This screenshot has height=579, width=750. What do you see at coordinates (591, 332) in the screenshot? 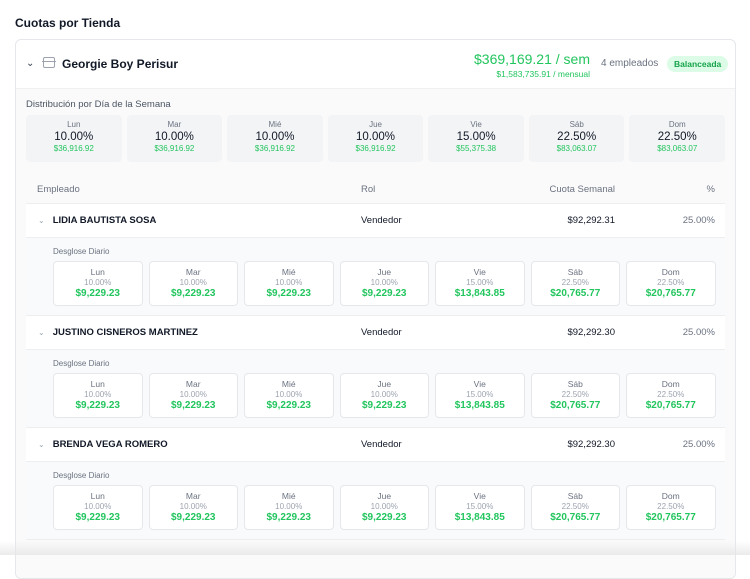
I see `employee-quota: $92,292.30` at bounding box center [591, 332].